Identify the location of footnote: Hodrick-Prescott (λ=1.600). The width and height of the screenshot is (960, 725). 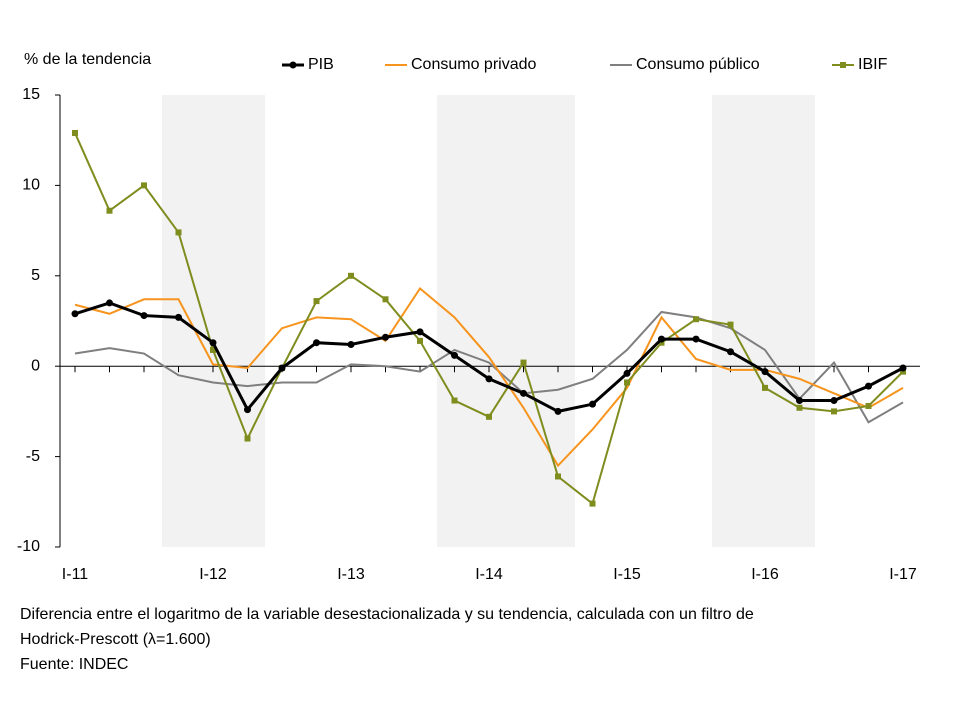
(115, 639).